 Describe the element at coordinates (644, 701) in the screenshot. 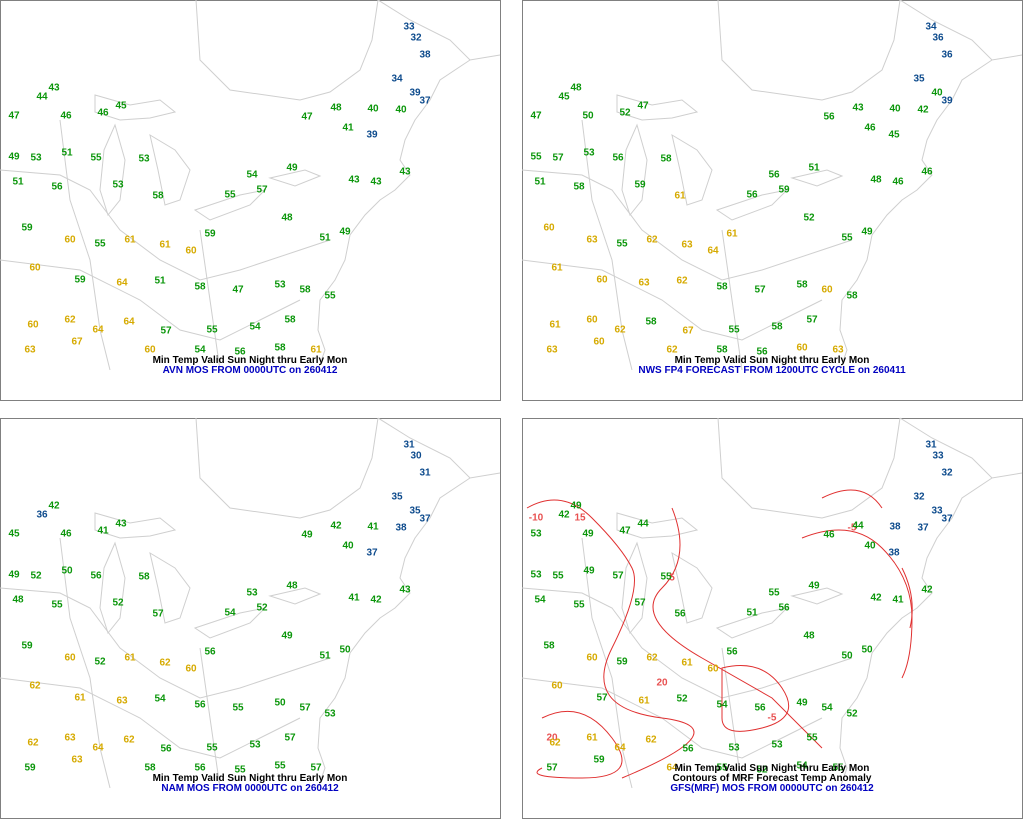

I see `station-value: 61` at that location.